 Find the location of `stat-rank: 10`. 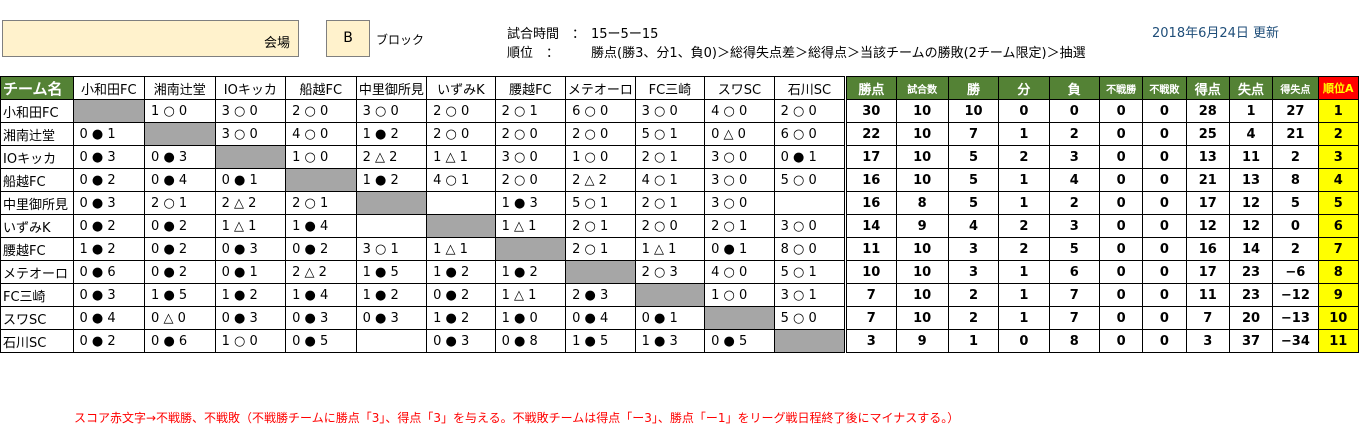

stat-rank: 10 is located at coordinates (1338, 318).